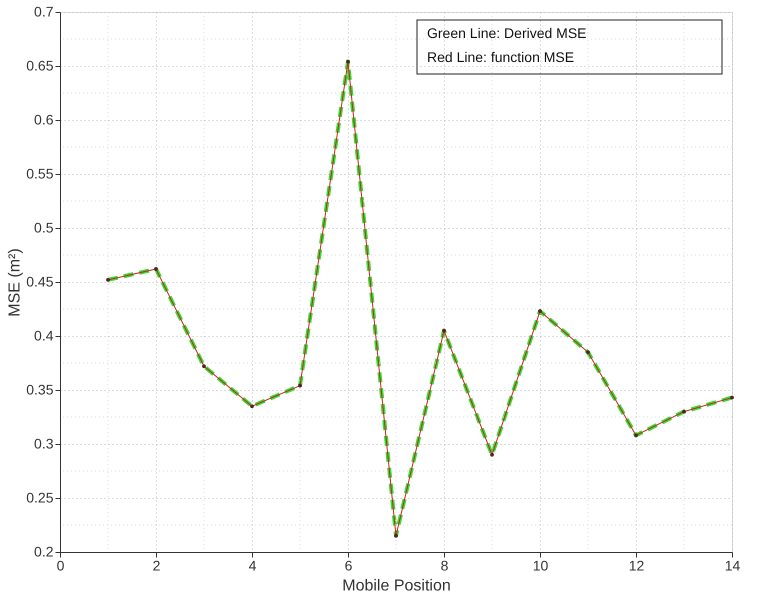  What do you see at coordinates (444, 566) in the screenshot?
I see `x-tick-label: 8` at bounding box center [444, 566].